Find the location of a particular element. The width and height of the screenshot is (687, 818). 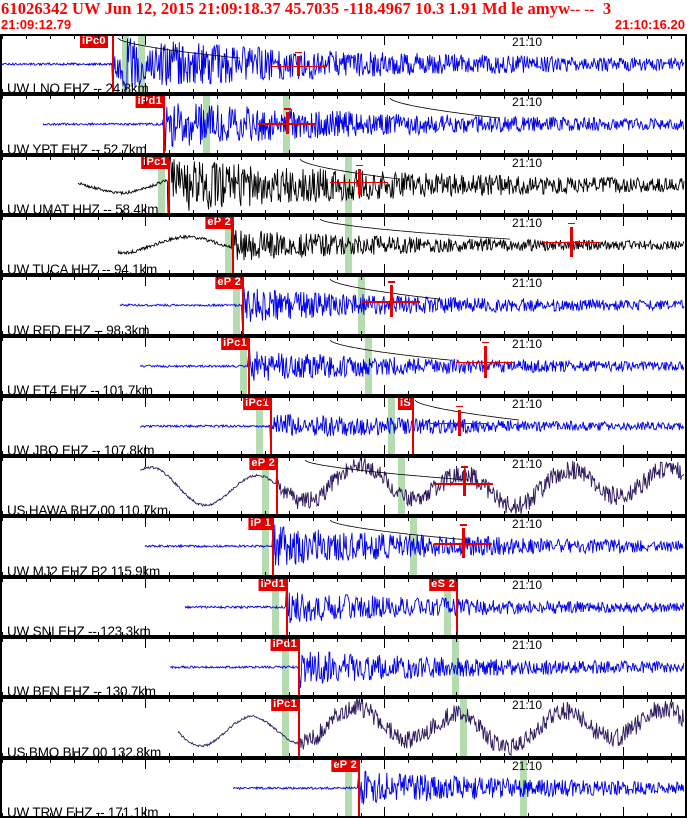

station-label-red: UW RED EHZ -- 98.3km is located at coordinates (78, 329).